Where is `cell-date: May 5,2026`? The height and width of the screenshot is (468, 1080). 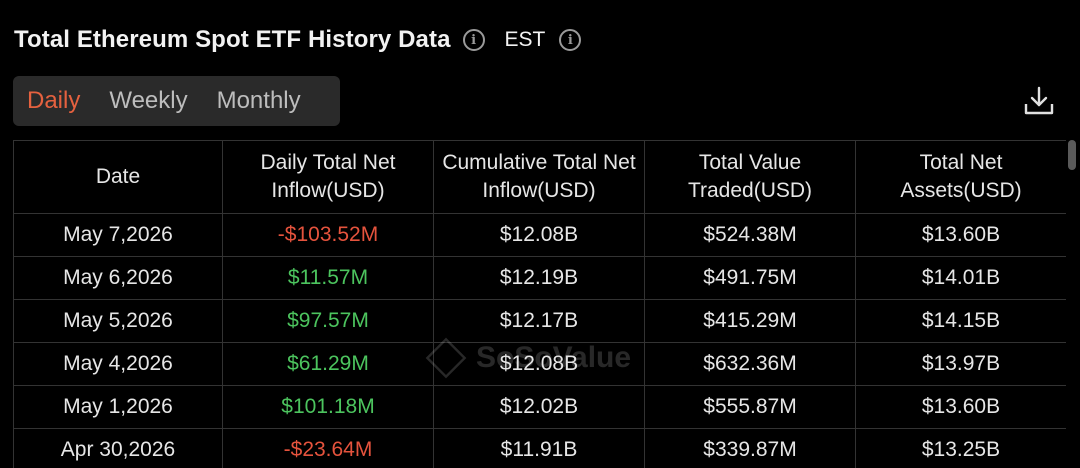 cell-date: May 5,2026 is located at coordinates (118, 321).